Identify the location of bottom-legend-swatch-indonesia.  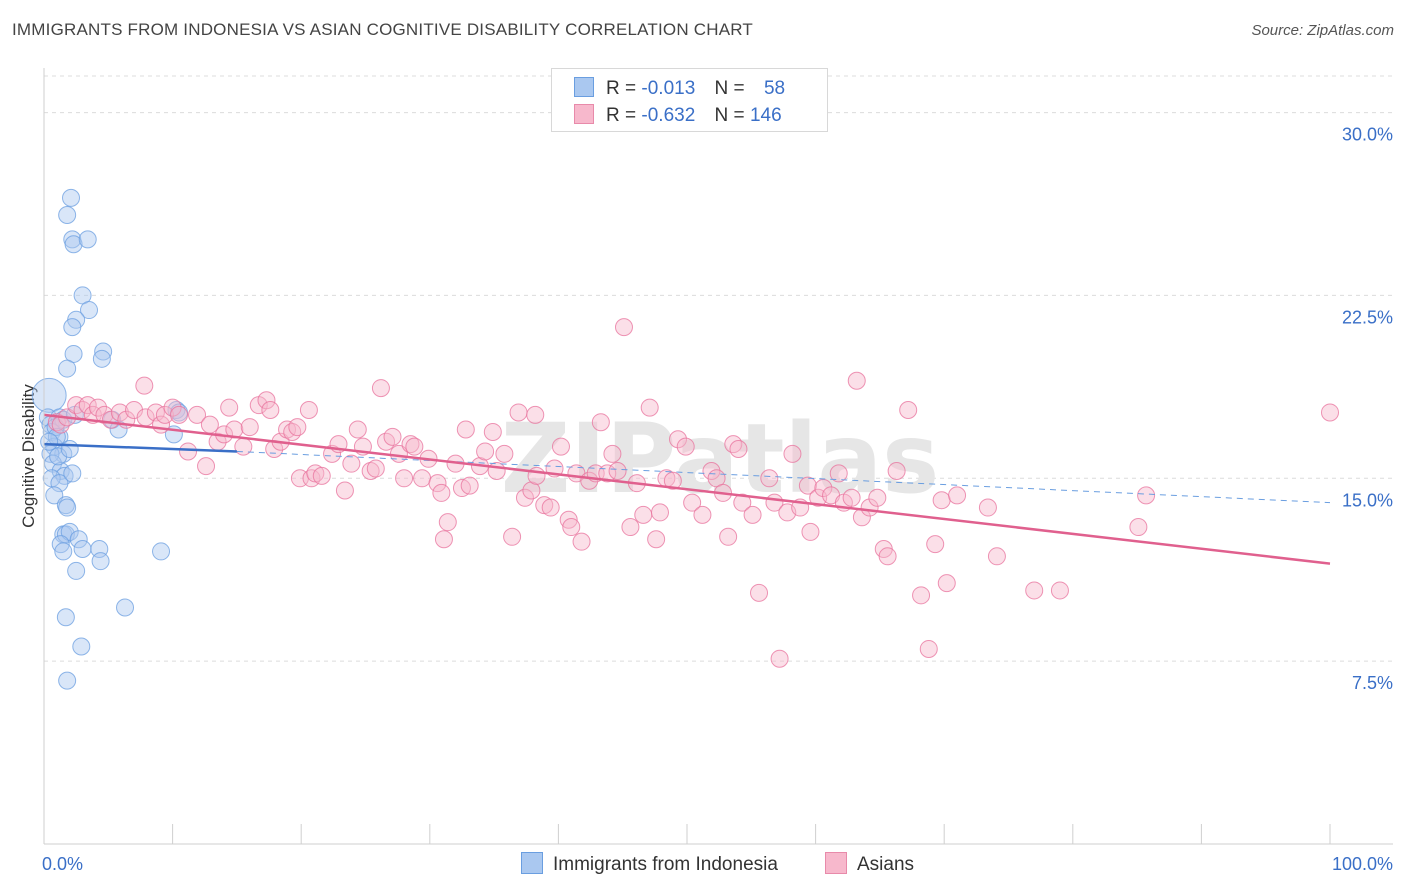
(532, 863).